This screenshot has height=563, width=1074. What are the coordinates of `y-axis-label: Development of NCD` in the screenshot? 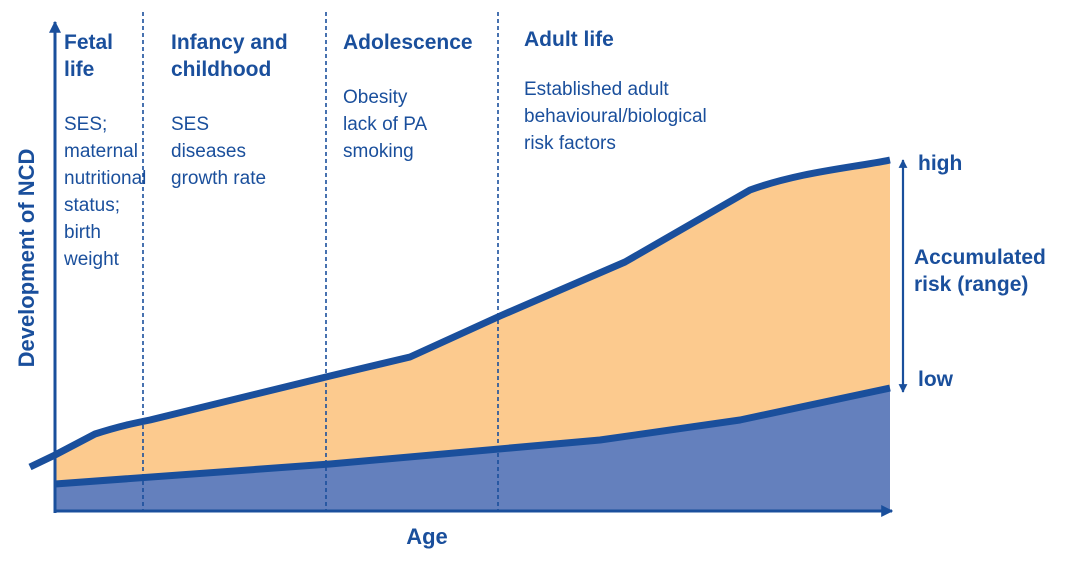 It's located at (26, 258).